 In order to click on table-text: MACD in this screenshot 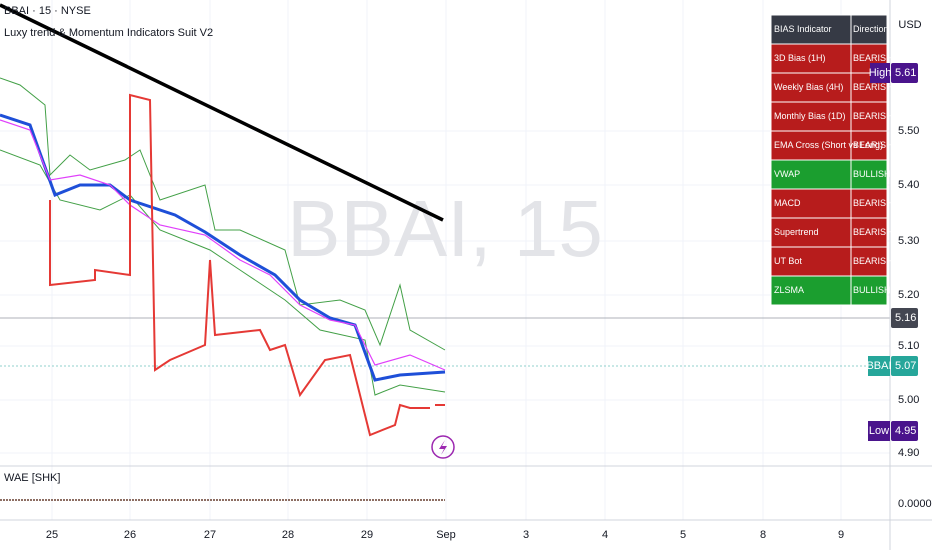, I will do `click(787, 203)`.